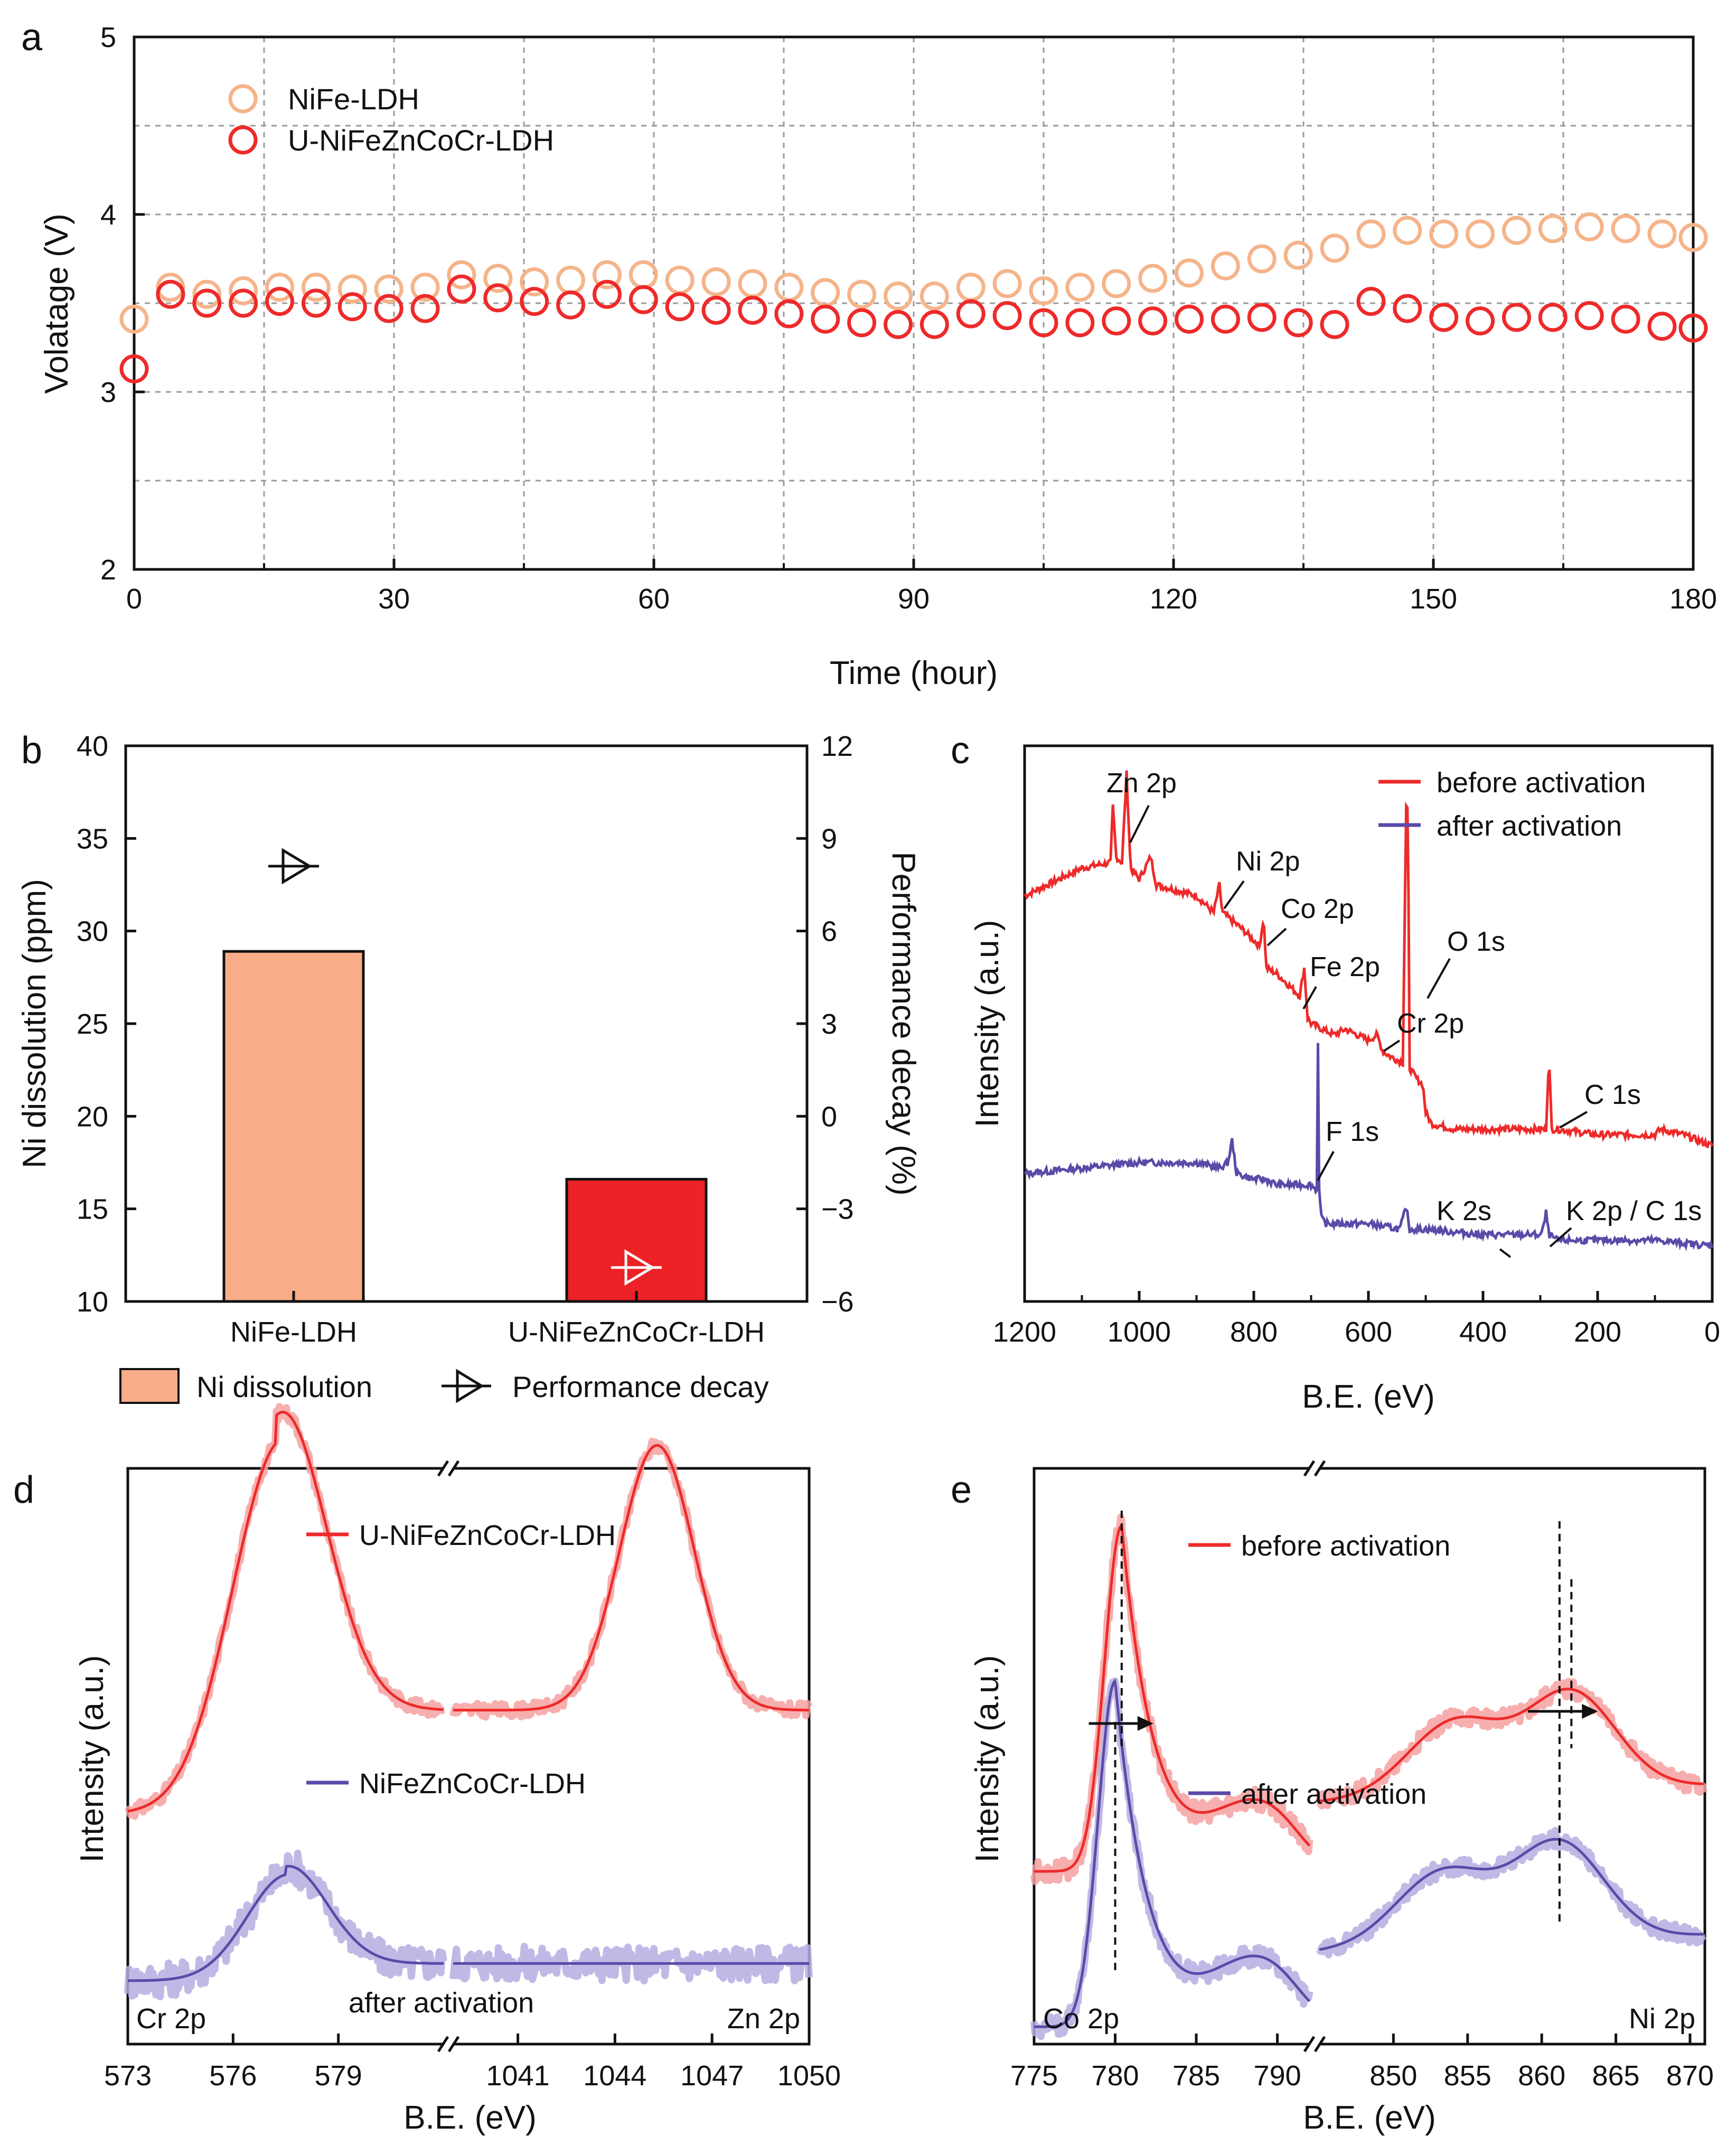 The image size is (1736, 2136). What do you see at coordinates (1081, 2019) in the screenshot?
I see `panel-e-label-co2p: Co 2p` at bounding box center [1081, 2019].